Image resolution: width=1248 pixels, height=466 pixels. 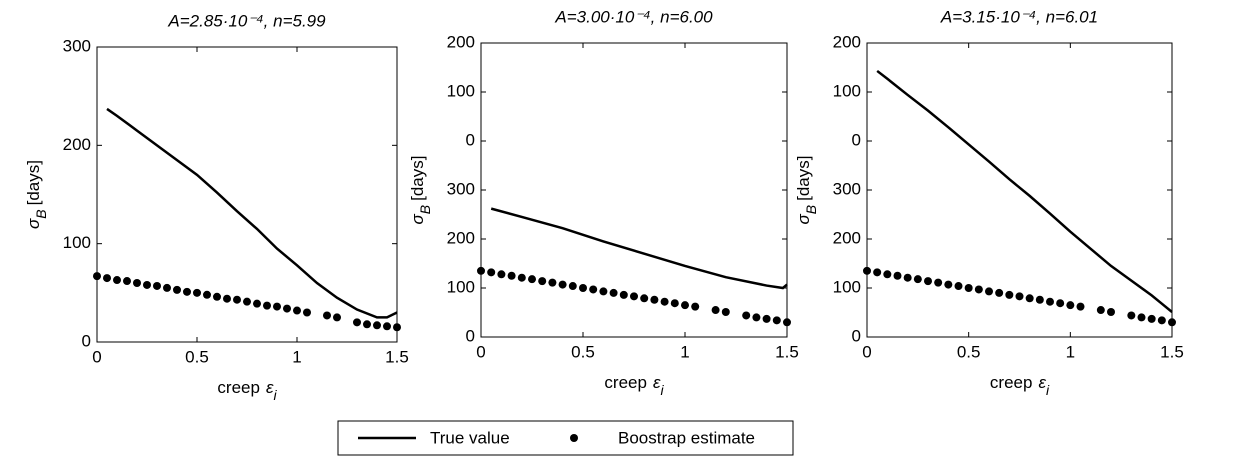 What do you see at coordinates (480, 351) in the screenshot?
I see `x-tick-label: 0` at bounding box center [480, 351].